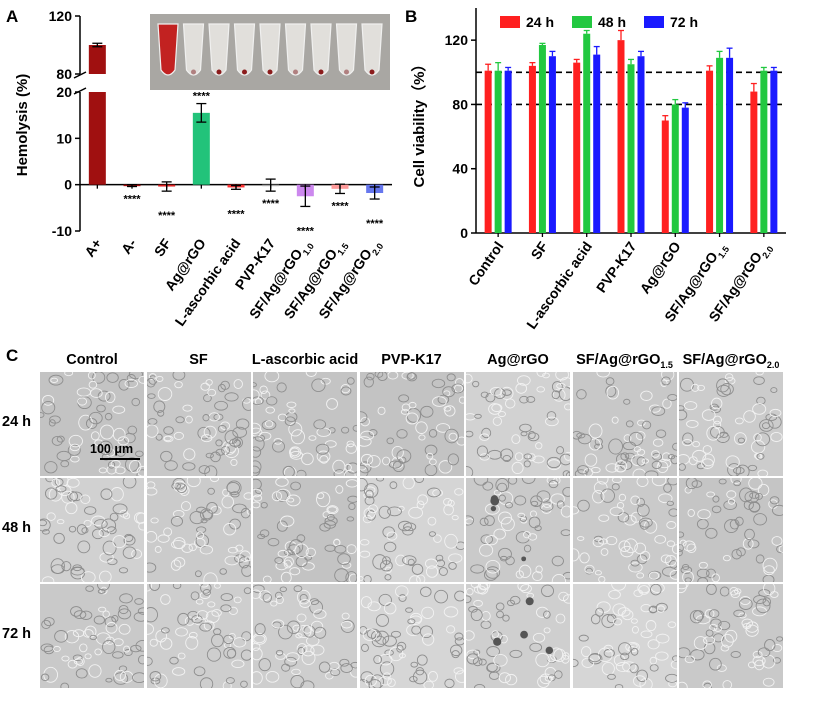 The height and width of the screenshot is (706, 814). Describe the element at coordinates (464, 233) in the screenshot. I see `y-tick-label: 0` at that location.